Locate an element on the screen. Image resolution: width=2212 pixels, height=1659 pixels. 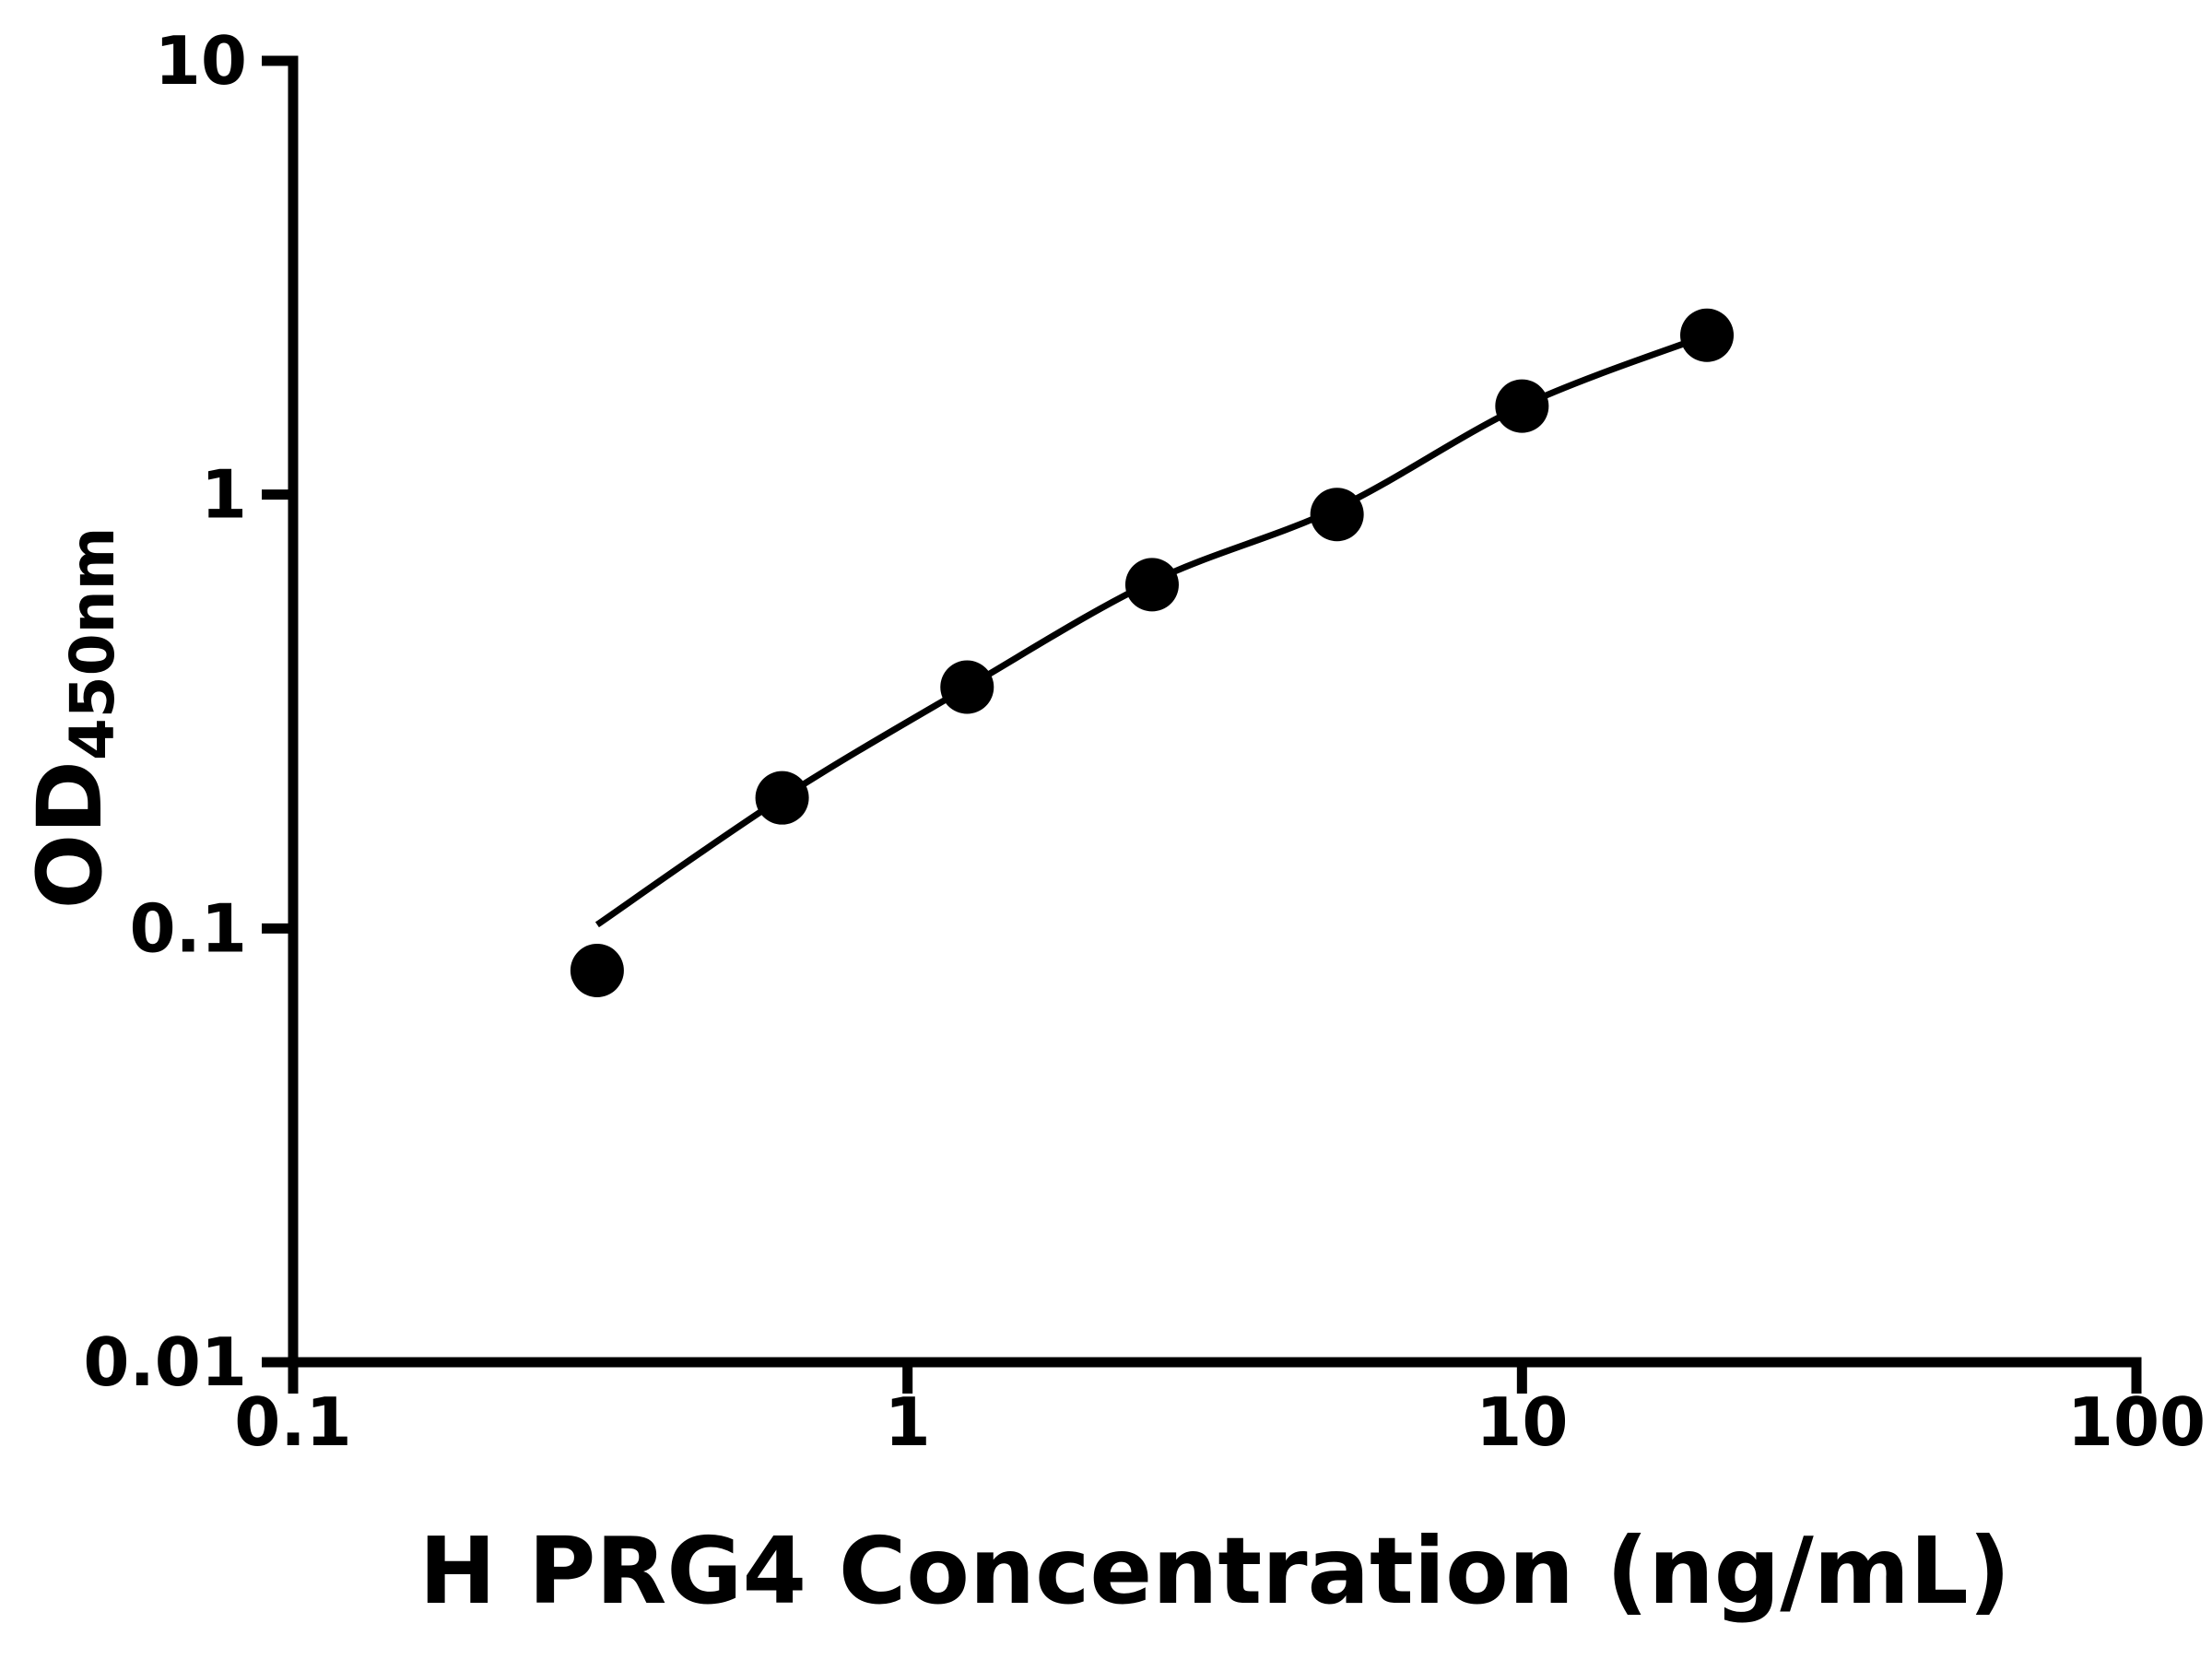
x-tick-label: 10 is located at coordinates (1522, 1422).